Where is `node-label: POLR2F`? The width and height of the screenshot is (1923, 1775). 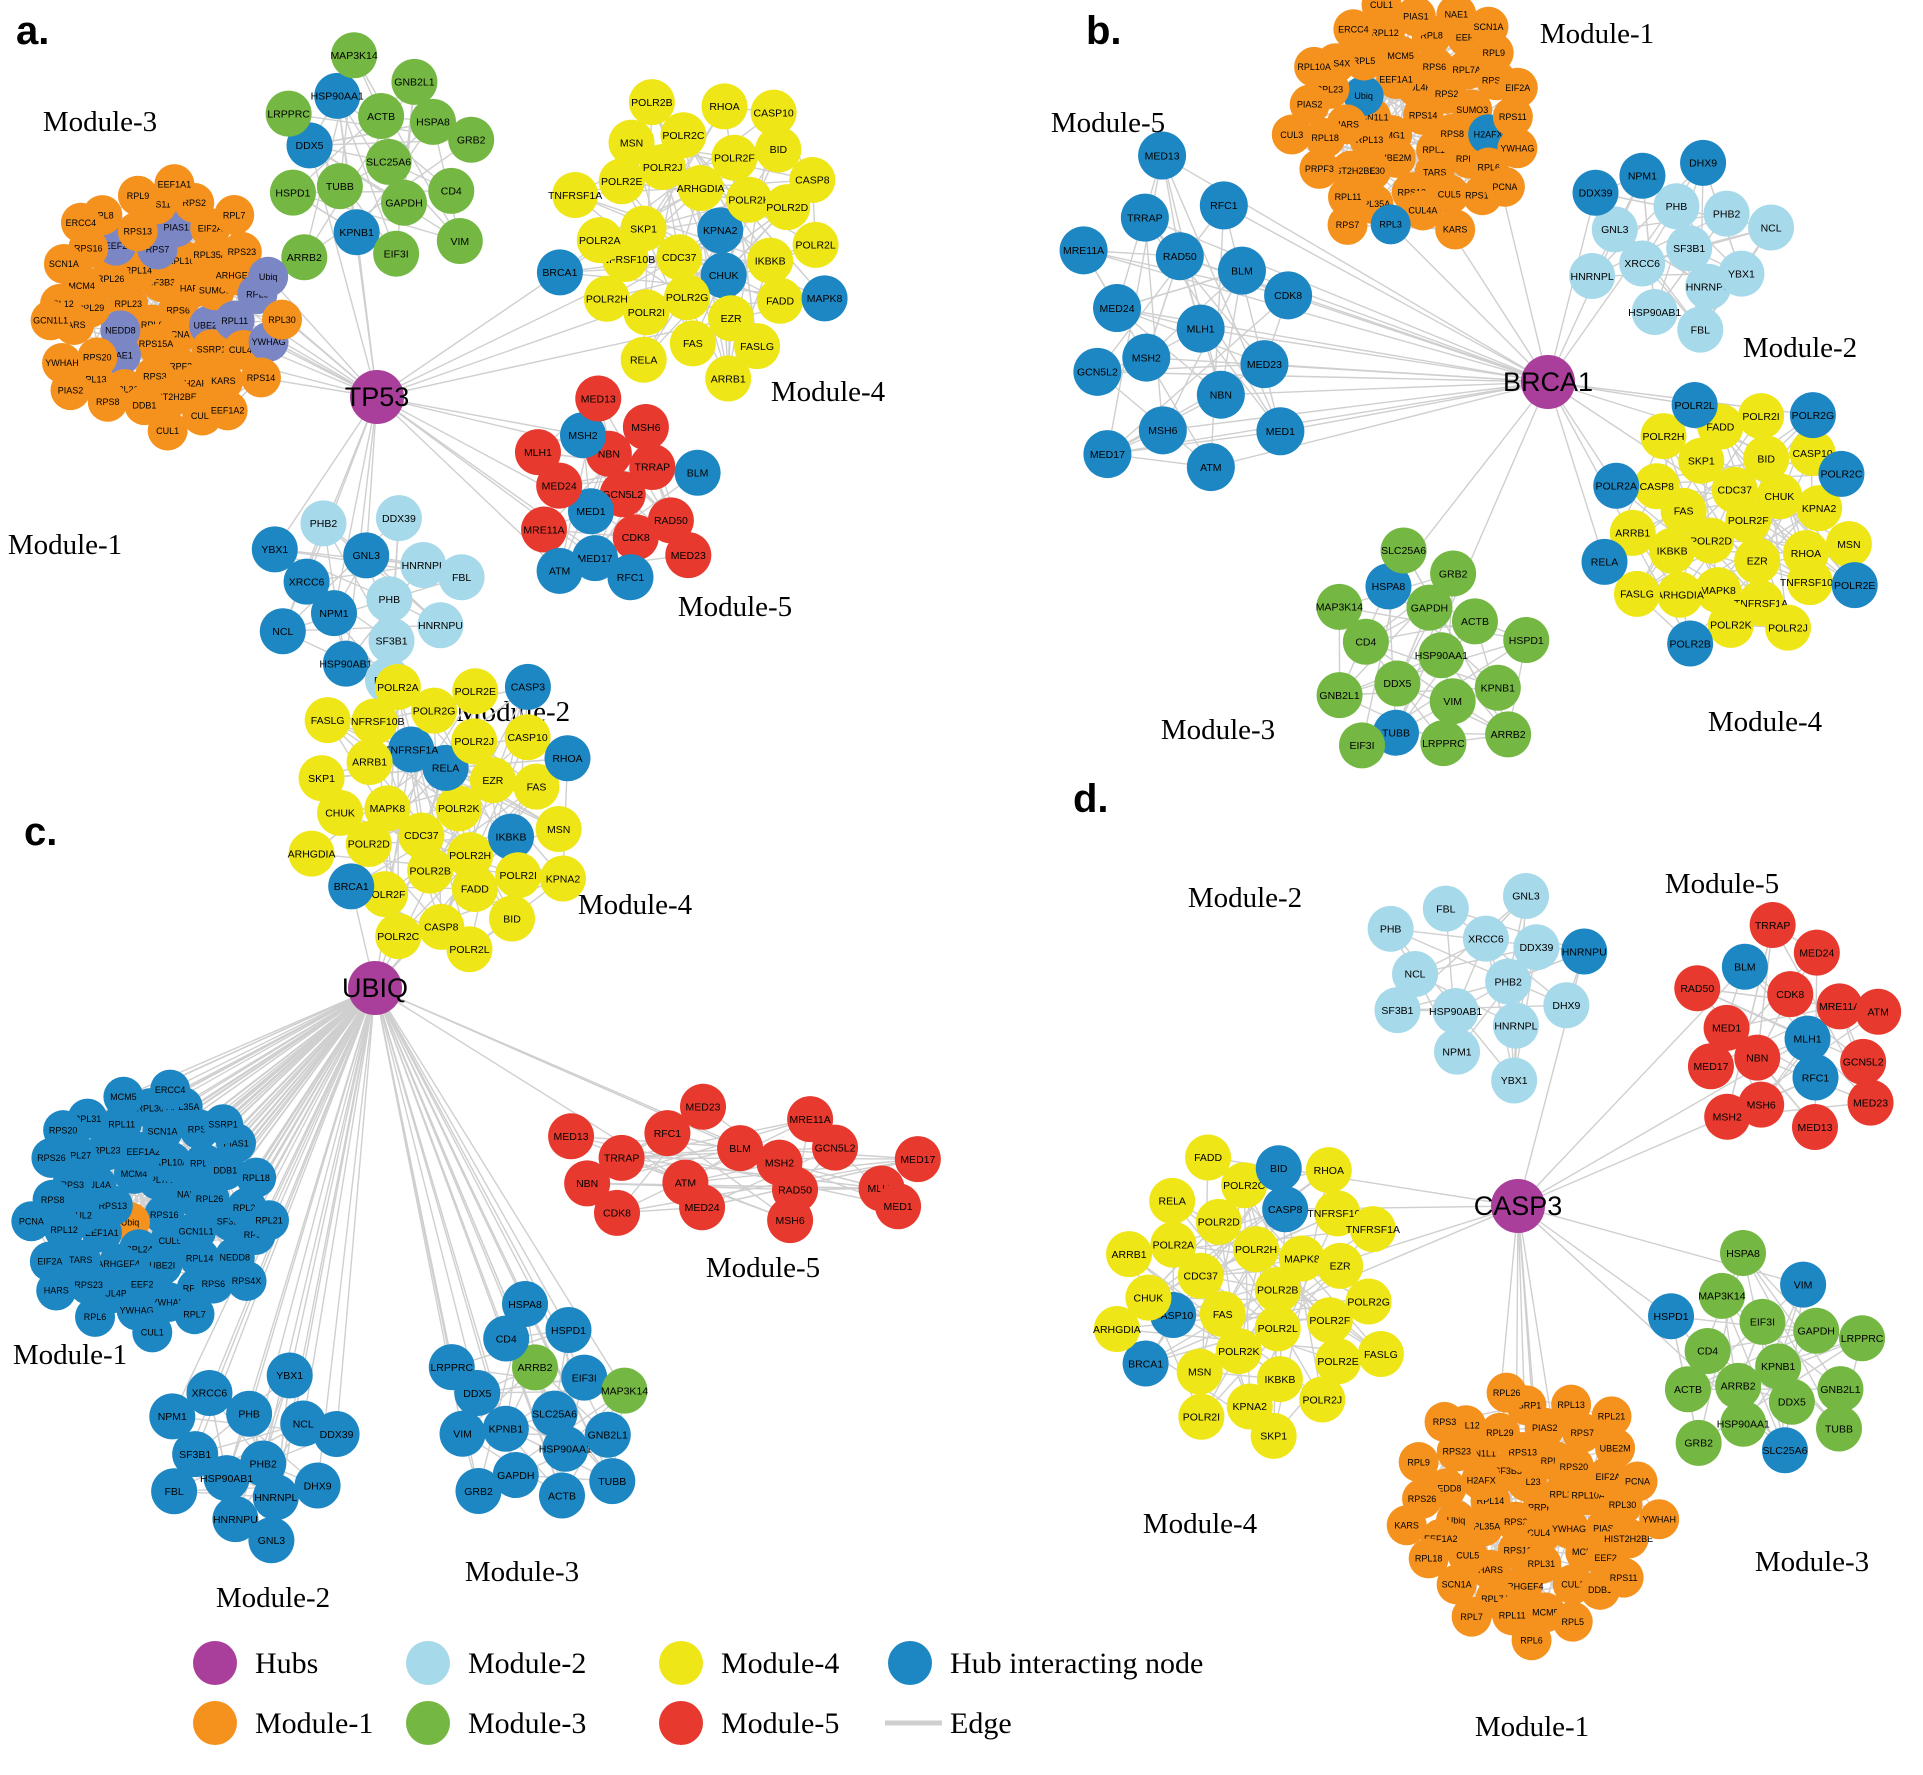 node-label: POLR2F is located at coordinates (385, 895).